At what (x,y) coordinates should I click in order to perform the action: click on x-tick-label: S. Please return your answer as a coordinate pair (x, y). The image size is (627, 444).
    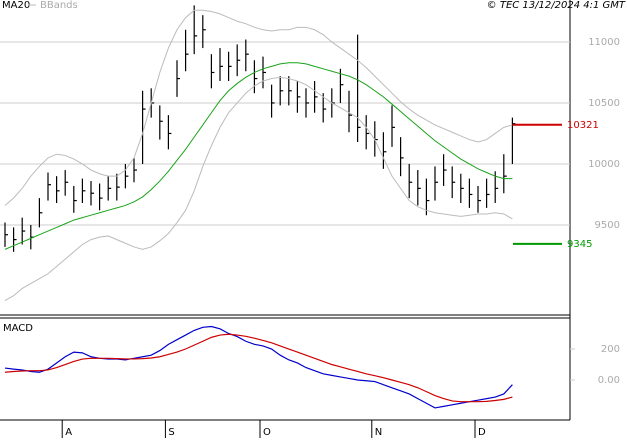
    Looking at the image, I should click on (171, 432).